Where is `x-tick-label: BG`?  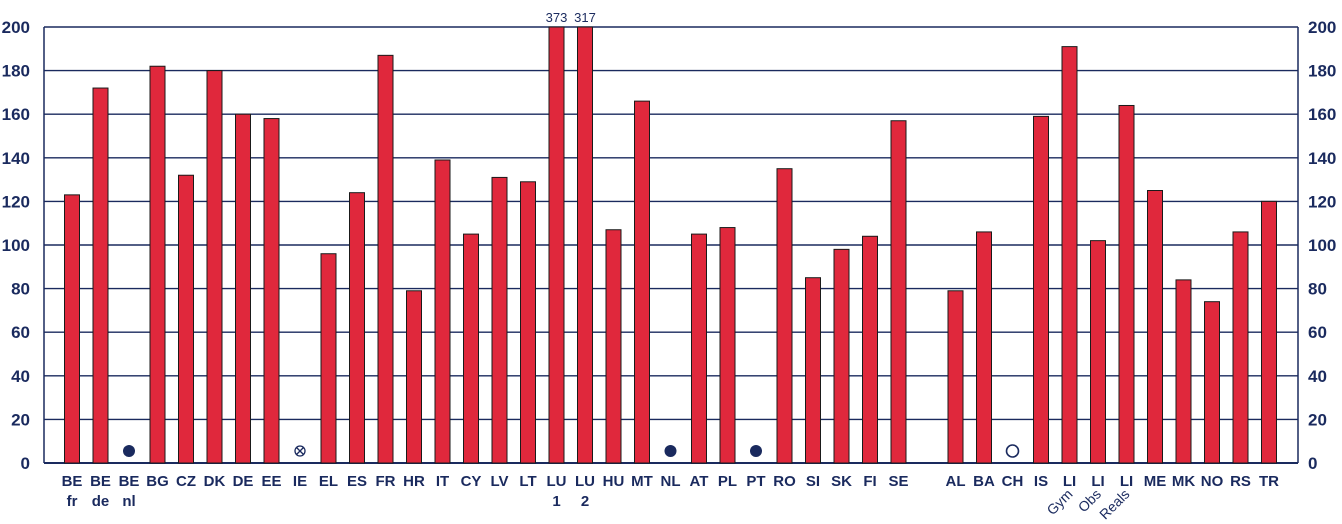
x-tick-label: BG is located at coordinates (157, 481).